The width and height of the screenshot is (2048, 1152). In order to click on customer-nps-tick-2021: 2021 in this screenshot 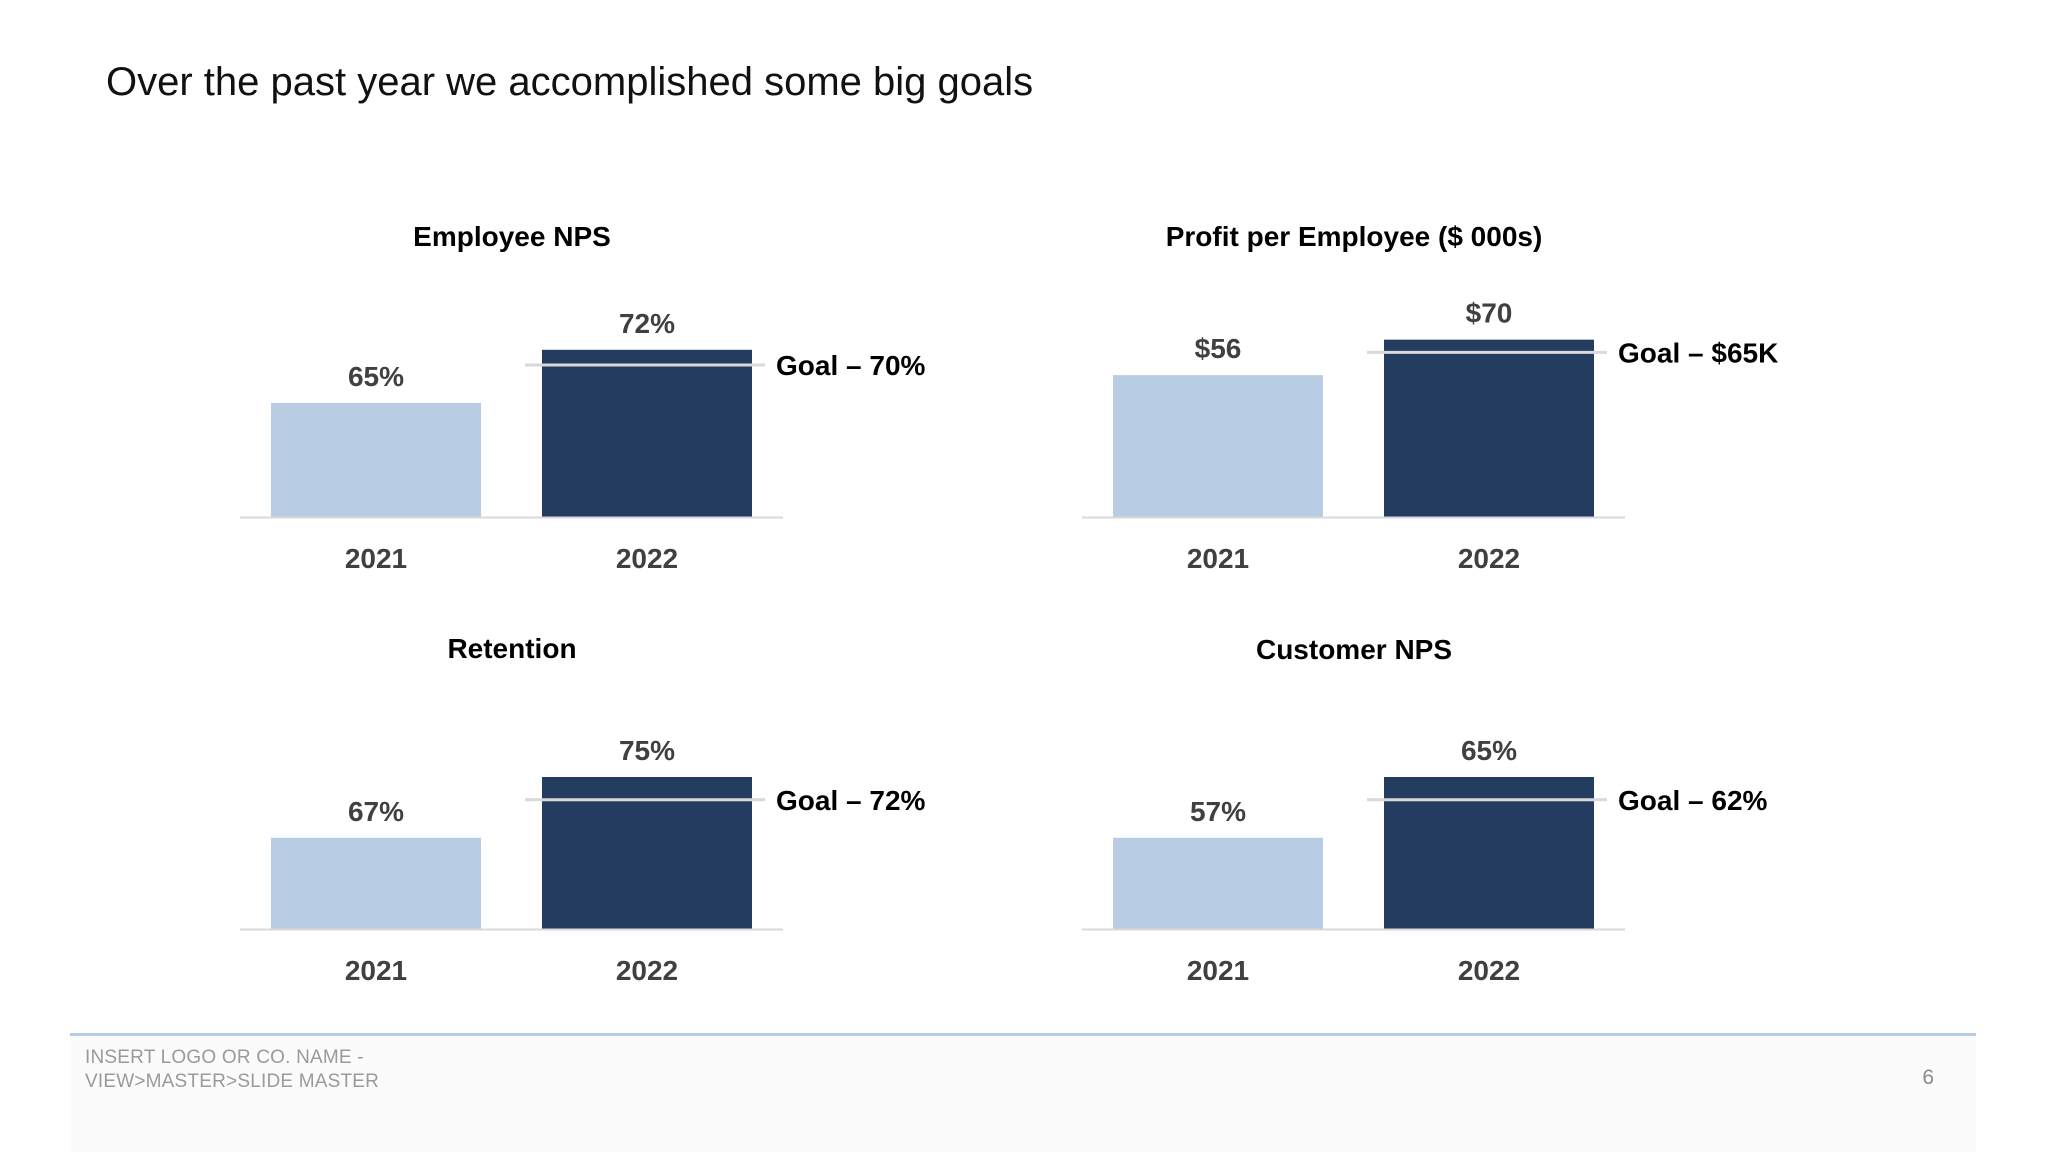, I will do `click(1218, 970)`.